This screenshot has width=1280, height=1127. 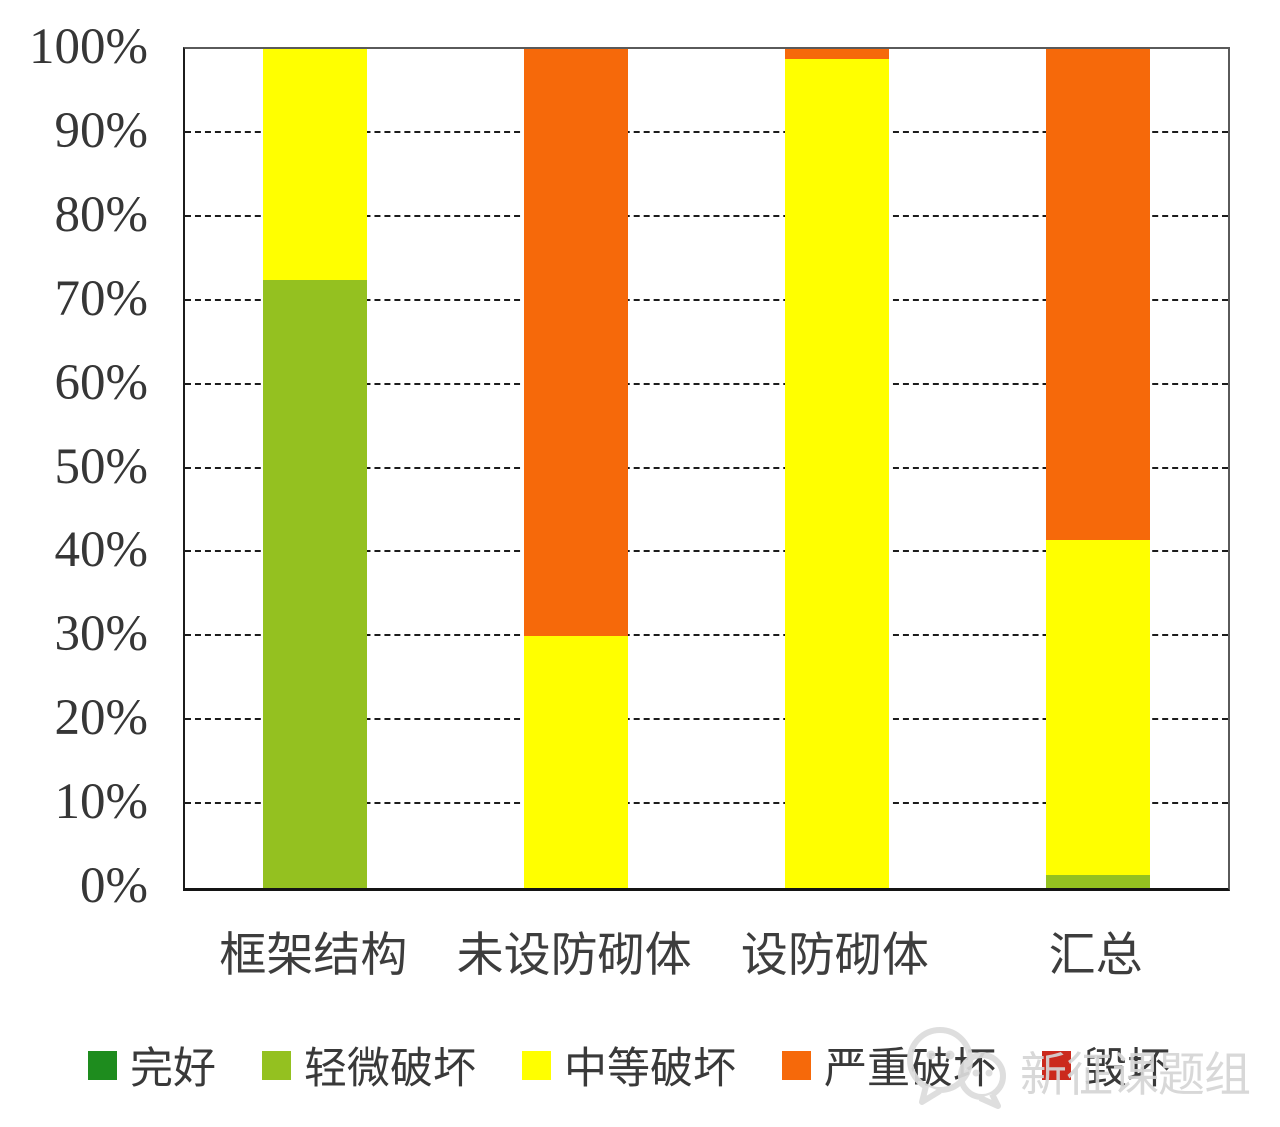 What do you see at coordinates (390, 1069) in the screenshot?
I see `legend-label: 轻微破坏` at bounding box center [390, 1069].